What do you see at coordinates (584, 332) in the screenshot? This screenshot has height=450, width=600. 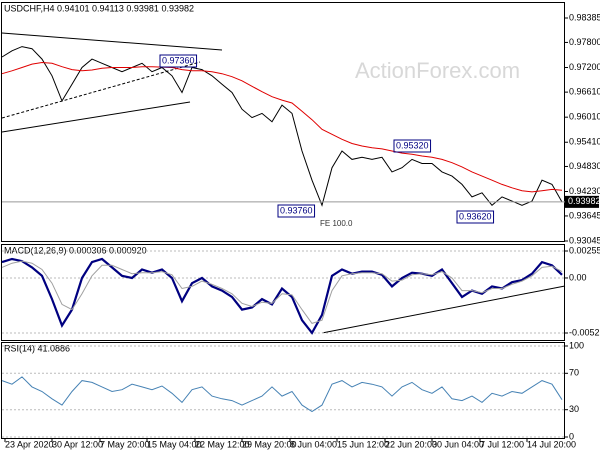 I see `y-tick-label: -0.005212` at bounding box center [584, 332].